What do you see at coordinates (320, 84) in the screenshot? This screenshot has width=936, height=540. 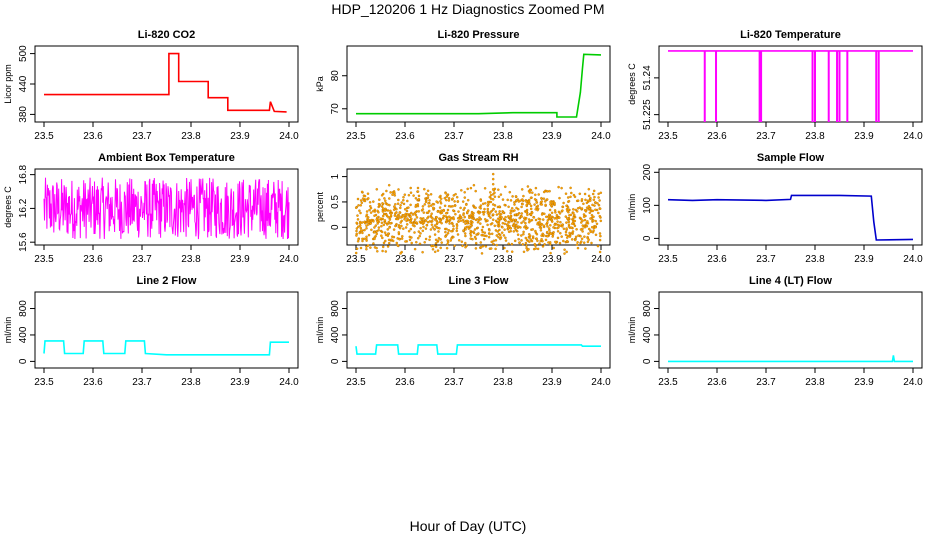 I see `y-axis-label: kPa` at bounding box center [320, 84].